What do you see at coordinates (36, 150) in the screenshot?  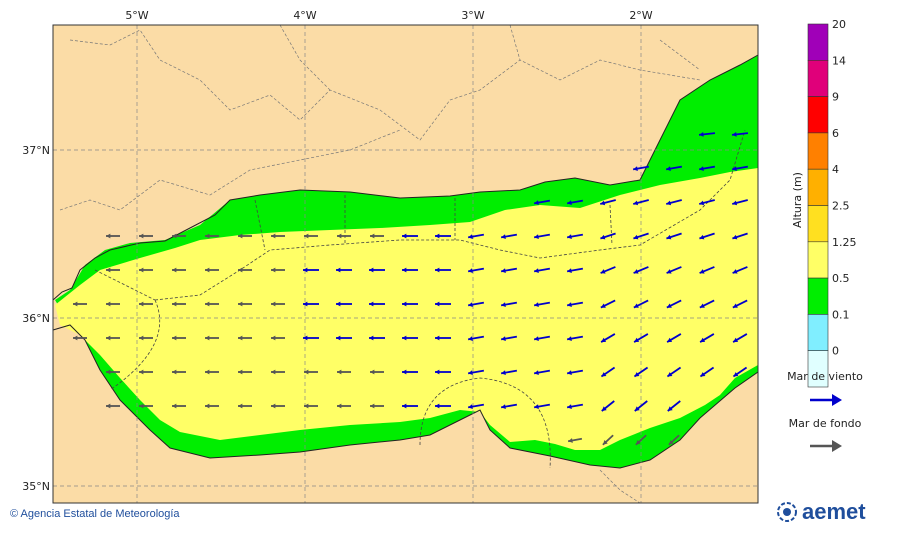 I see `lat-label-37n: 37°N` at bounding box center [36, 150].